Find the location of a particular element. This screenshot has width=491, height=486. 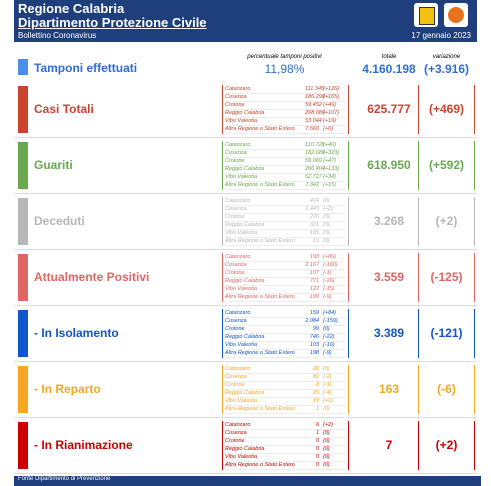

section-label: - In Isolamento is located at coordinates (76, 333).